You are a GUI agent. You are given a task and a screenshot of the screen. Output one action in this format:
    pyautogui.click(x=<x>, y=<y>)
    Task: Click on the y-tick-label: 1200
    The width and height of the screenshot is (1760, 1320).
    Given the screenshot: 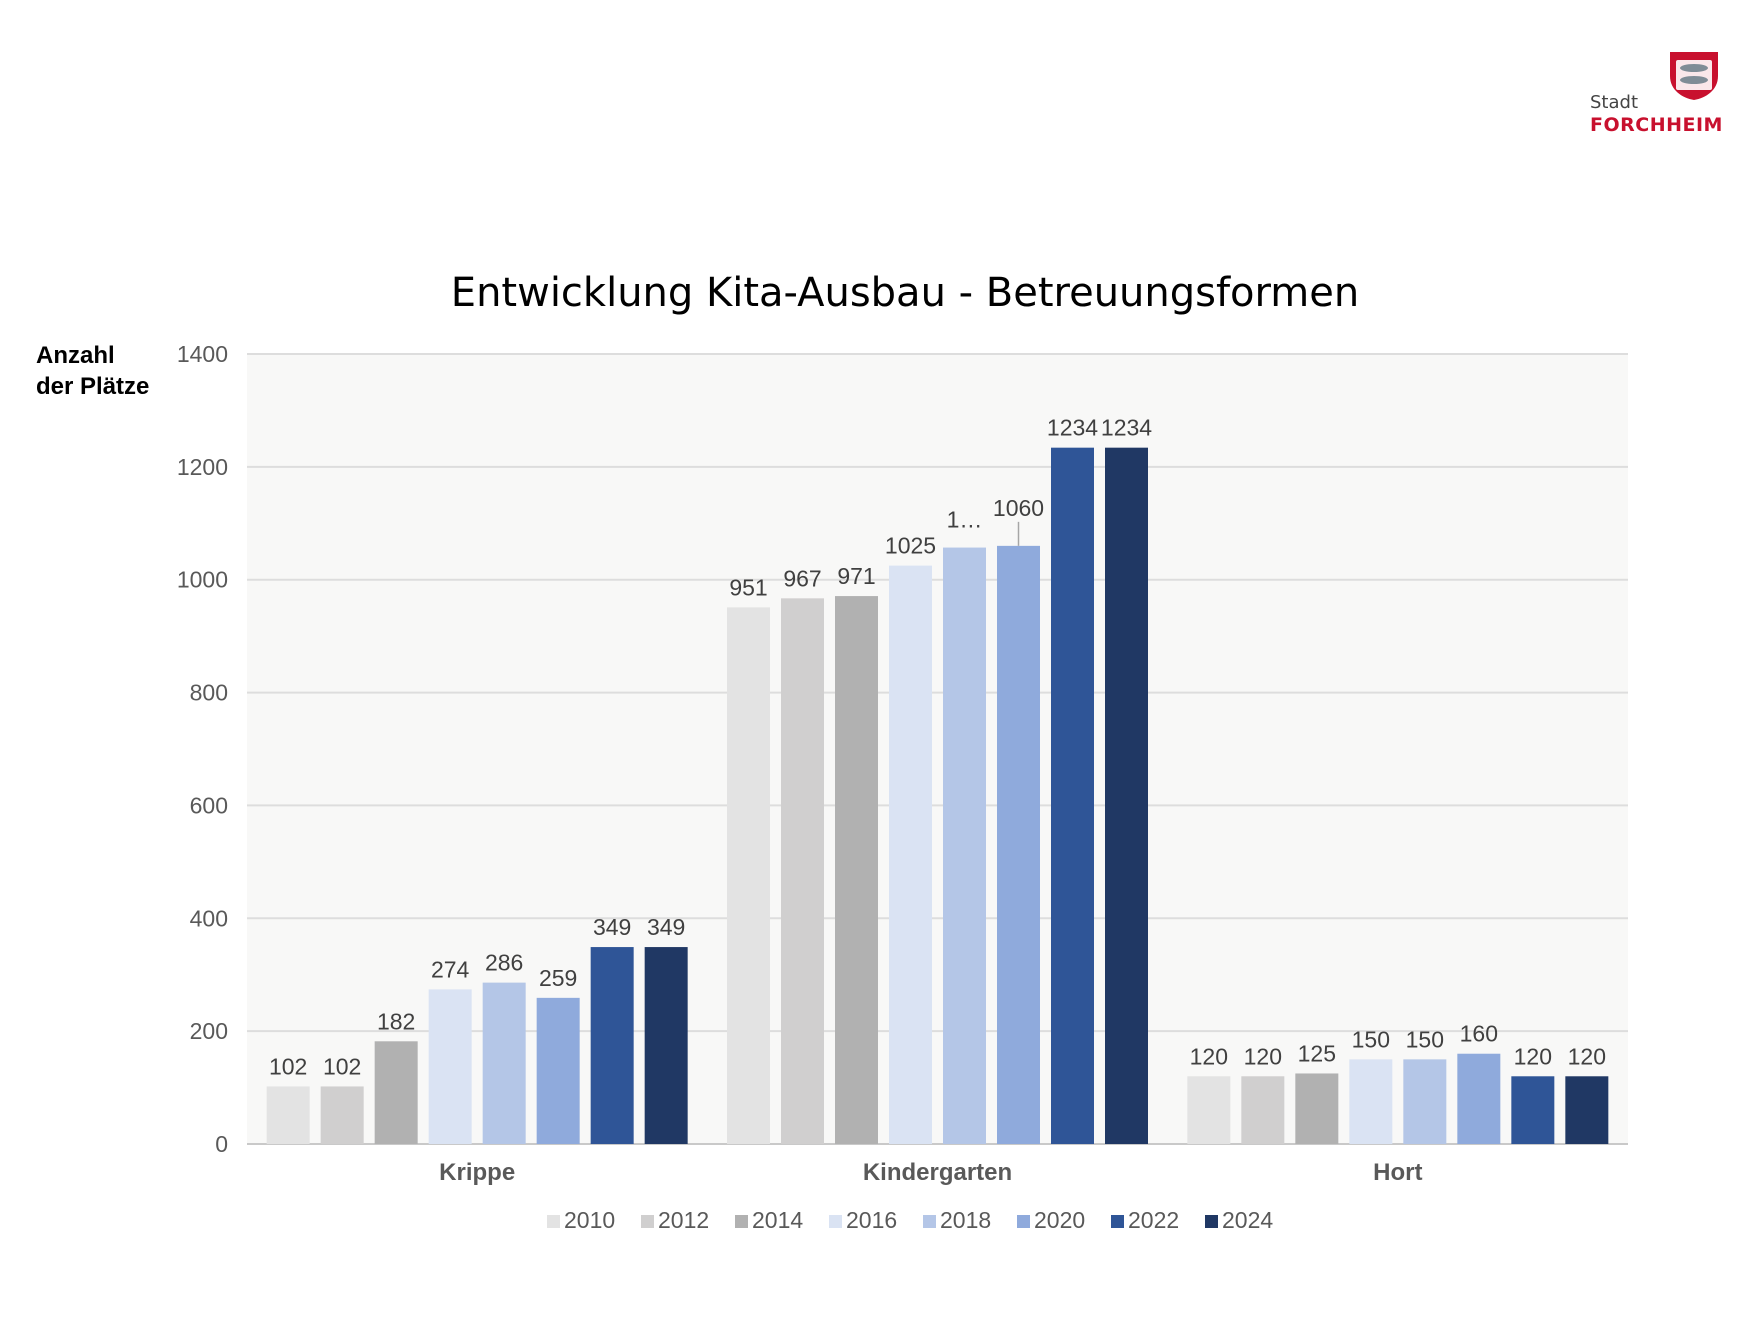 What is the action you would take?
    pyautogui.click(x=202, y=467)
    